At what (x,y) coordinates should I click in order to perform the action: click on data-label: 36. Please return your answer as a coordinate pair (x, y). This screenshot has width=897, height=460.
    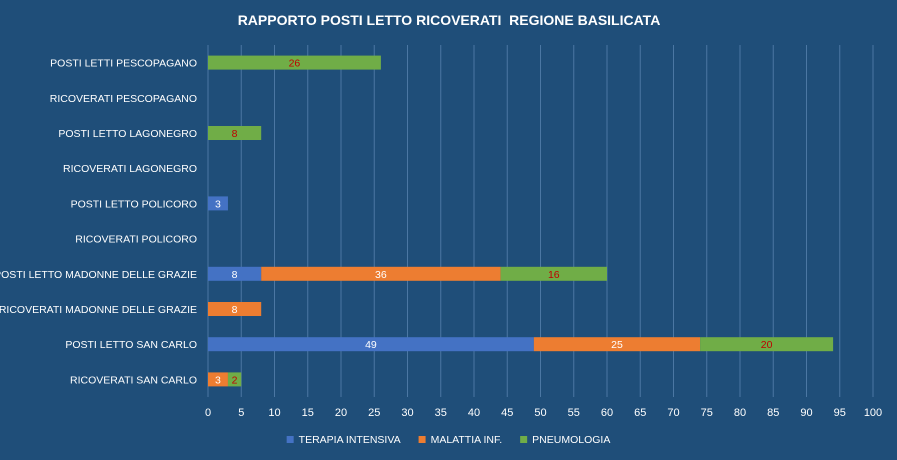
    Looking at the image, I should click on (381, 275).